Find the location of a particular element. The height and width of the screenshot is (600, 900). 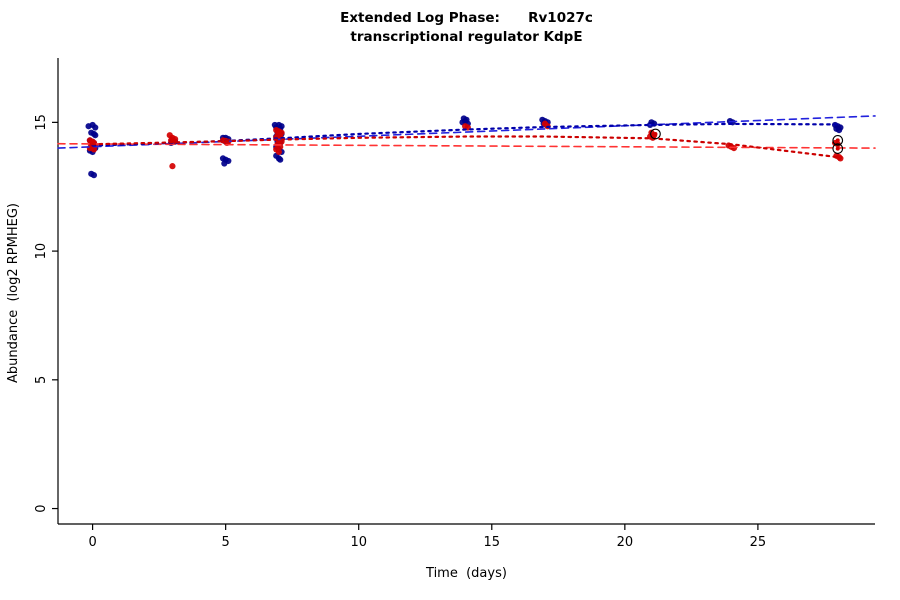

x-tick-label: 5 is located at coordinates (226, 542).